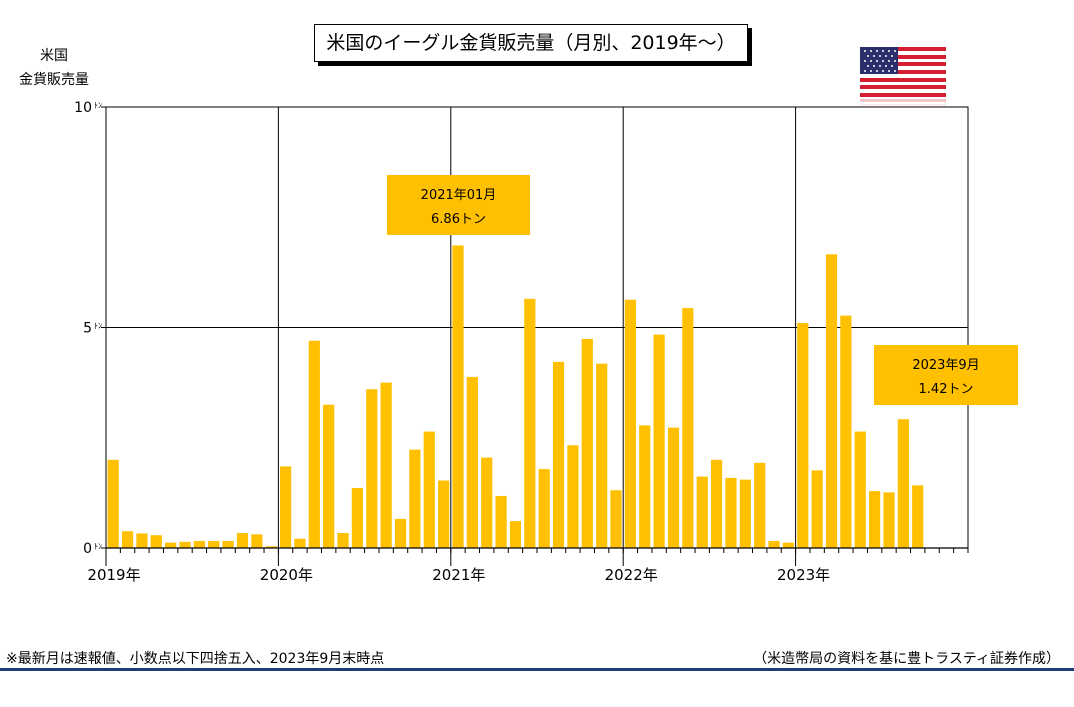 The height and width of the screenshot is (707, 1074). Describe the element at coordinates (906, 659) in the screenshot. I see `footnote-right: （米造幣局の資料を基に豊トラスティ証券作成）` at that location.